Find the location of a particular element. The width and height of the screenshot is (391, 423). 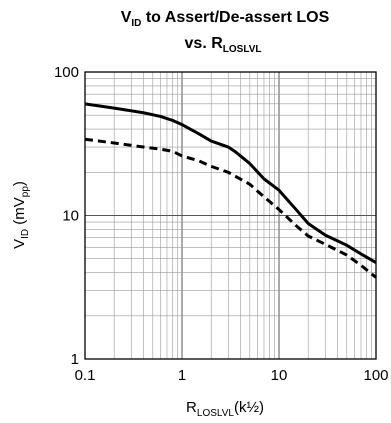

x-tick-label: 10 is located at coordinates (279, 375).